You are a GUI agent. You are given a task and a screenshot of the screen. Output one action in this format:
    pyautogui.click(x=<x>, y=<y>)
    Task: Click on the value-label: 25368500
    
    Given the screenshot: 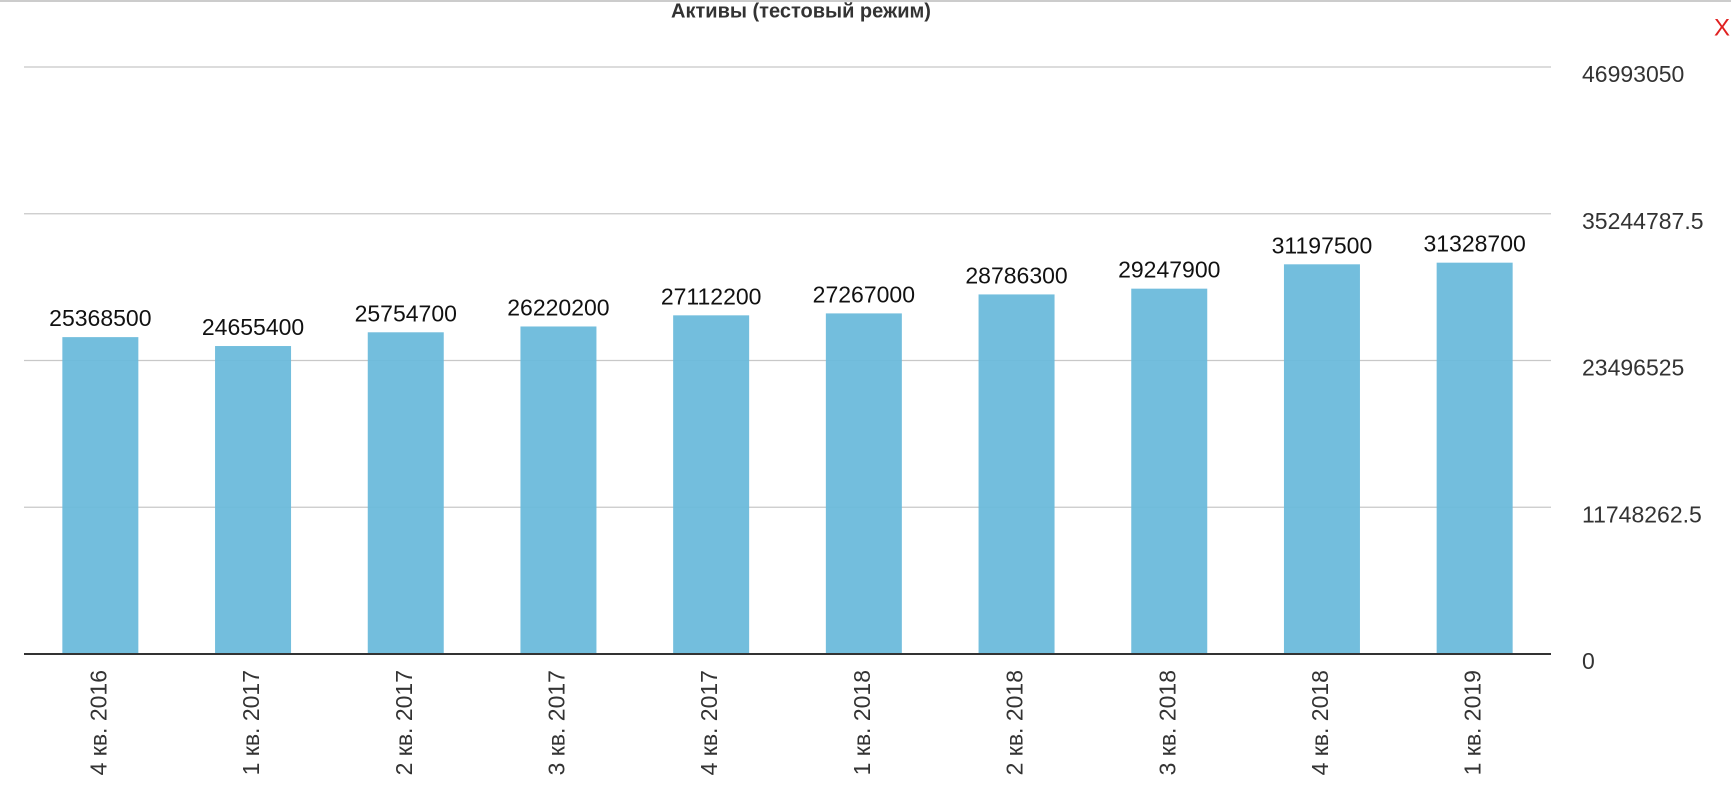 What is the action you would take?
    pyautogui.click(x=100, y=318)
    